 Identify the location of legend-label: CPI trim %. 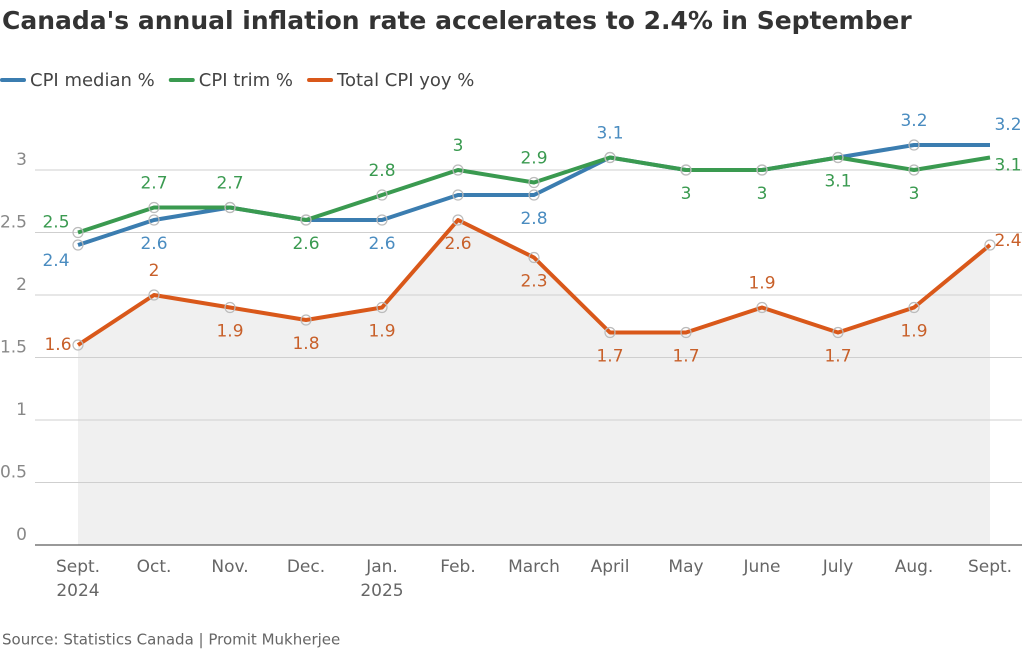
(246, 80).